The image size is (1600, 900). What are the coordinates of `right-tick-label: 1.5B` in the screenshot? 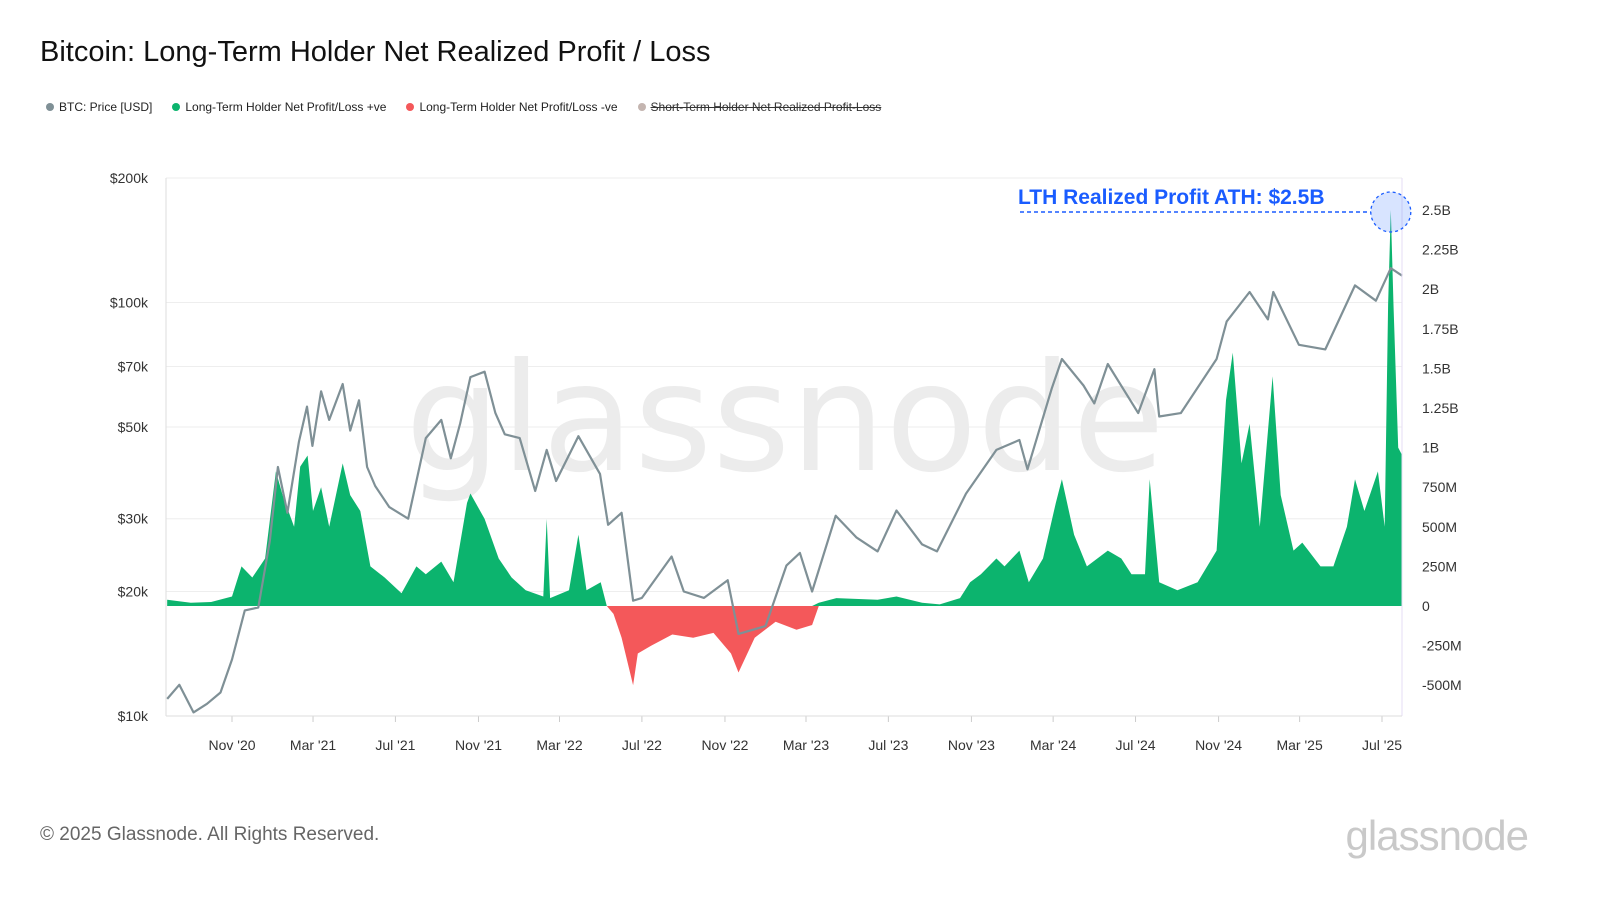 It's located at (1436, 368).